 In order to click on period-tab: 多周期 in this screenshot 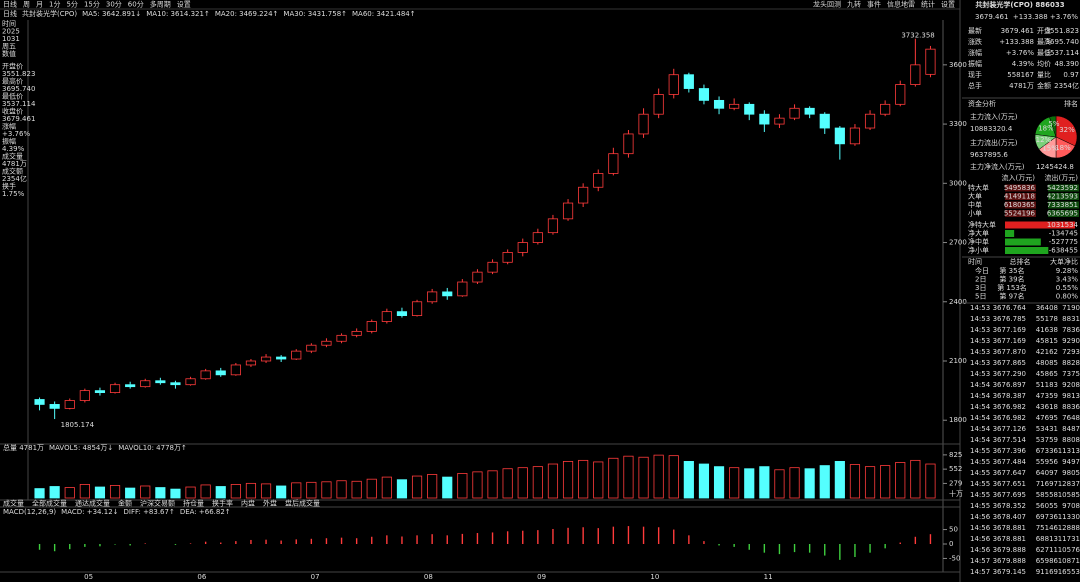, I will do `click(160, 4)`.